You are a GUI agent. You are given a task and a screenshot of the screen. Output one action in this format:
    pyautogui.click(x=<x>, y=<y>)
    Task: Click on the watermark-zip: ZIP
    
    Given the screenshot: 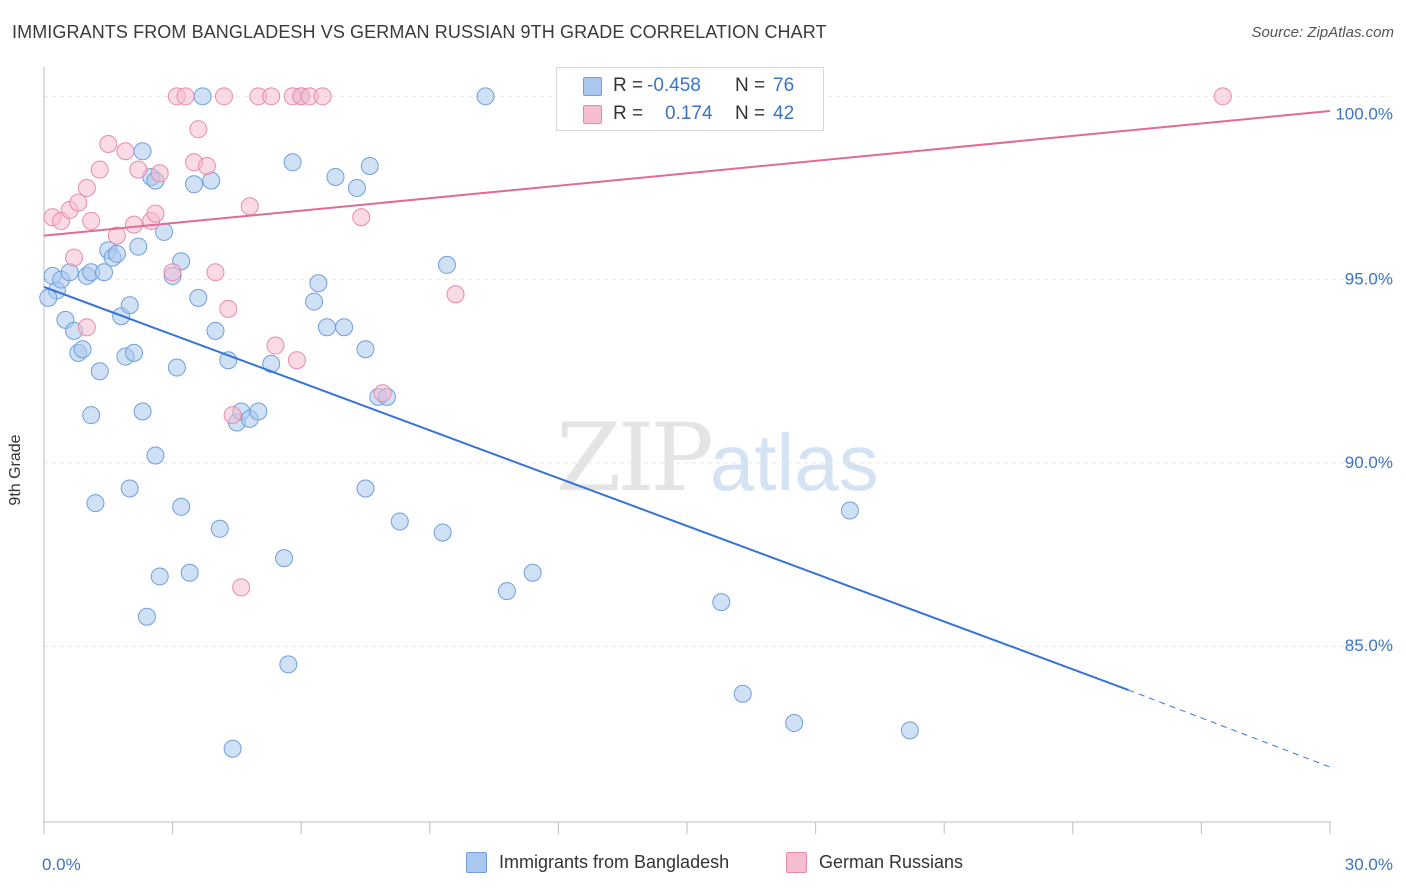 What is the action you would take?
    pyautogui.click(x=635, y=458)
    